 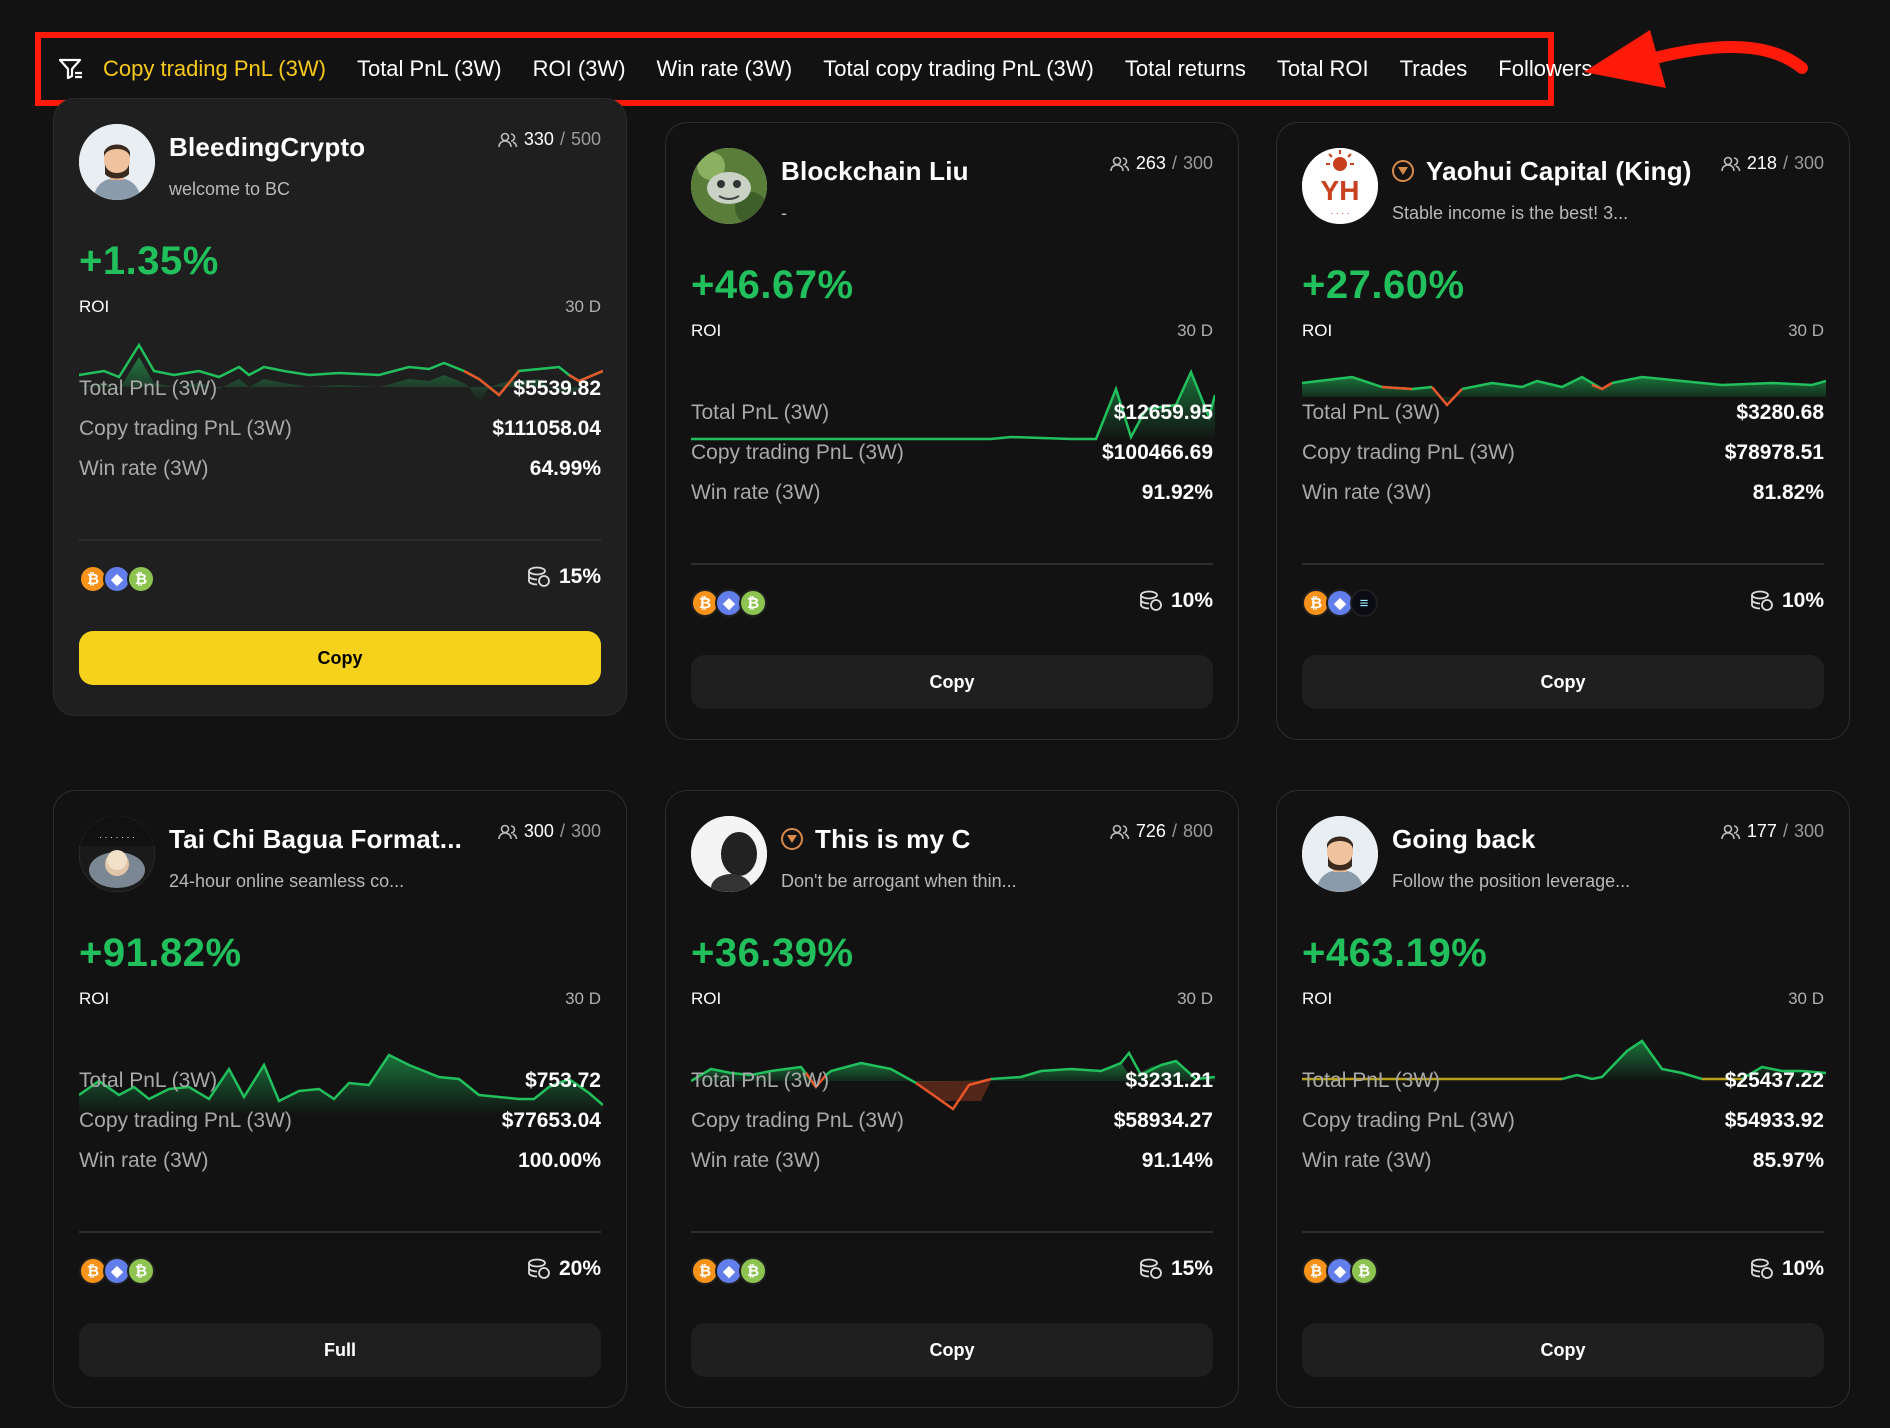 What do you see at coordinates (875, 171) in the screenshot?
I see `trader-name: Blockchain Liu` at bounding box center [875, 171].